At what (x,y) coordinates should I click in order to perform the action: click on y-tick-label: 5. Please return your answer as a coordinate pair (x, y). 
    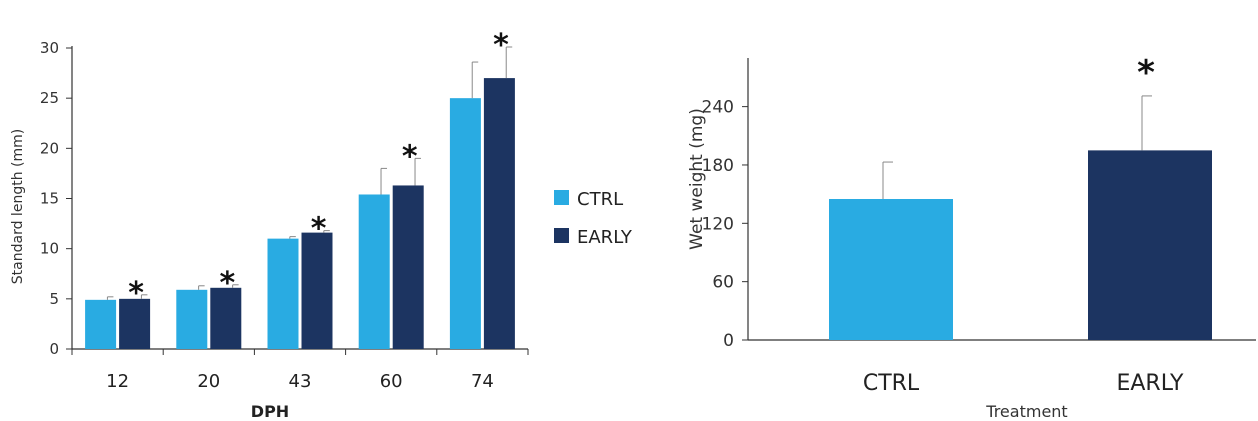
    Looking at the image, I should click on (54, 299).